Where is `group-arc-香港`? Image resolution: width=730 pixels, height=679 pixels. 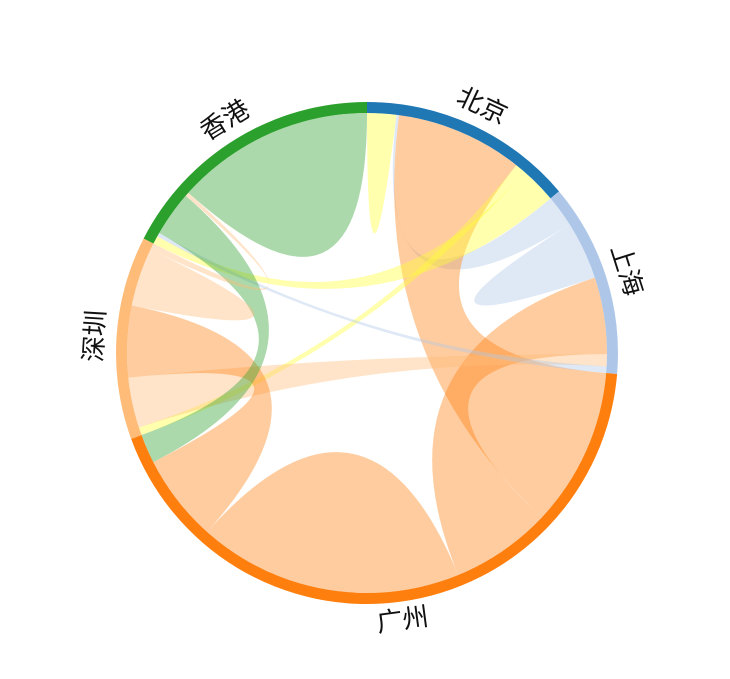 group-arc-香港 is located at coordinates (255, 173).